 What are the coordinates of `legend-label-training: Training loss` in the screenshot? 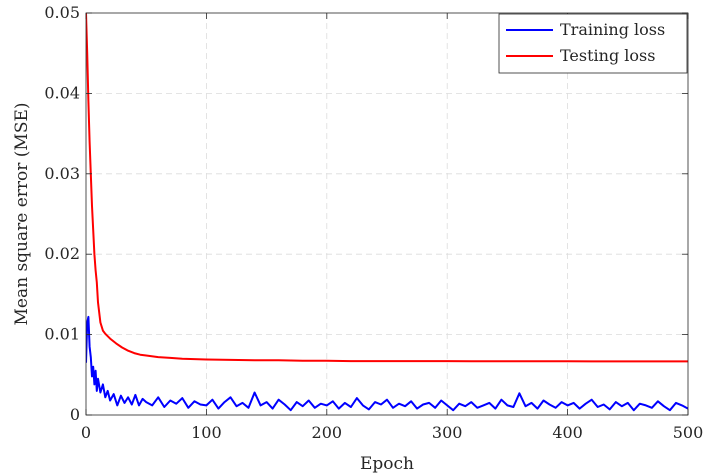 It's located at (612, 29).